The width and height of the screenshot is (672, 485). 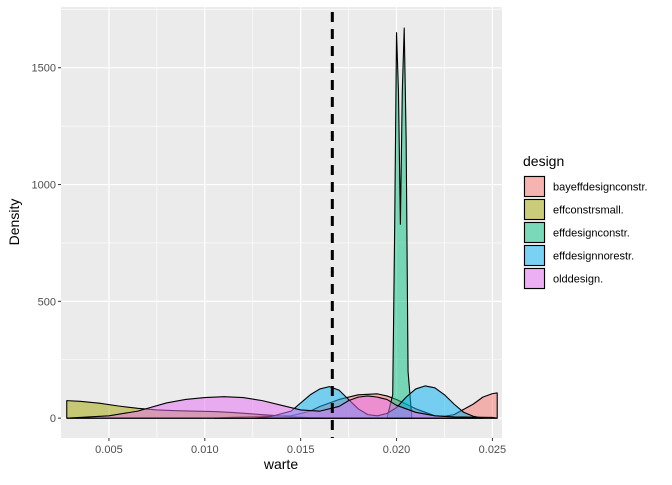 What do you see at coordinates (588, 211) in the screenshot?
I see `legend-label: effconstrsmall.` at bounding box center [588, 211].